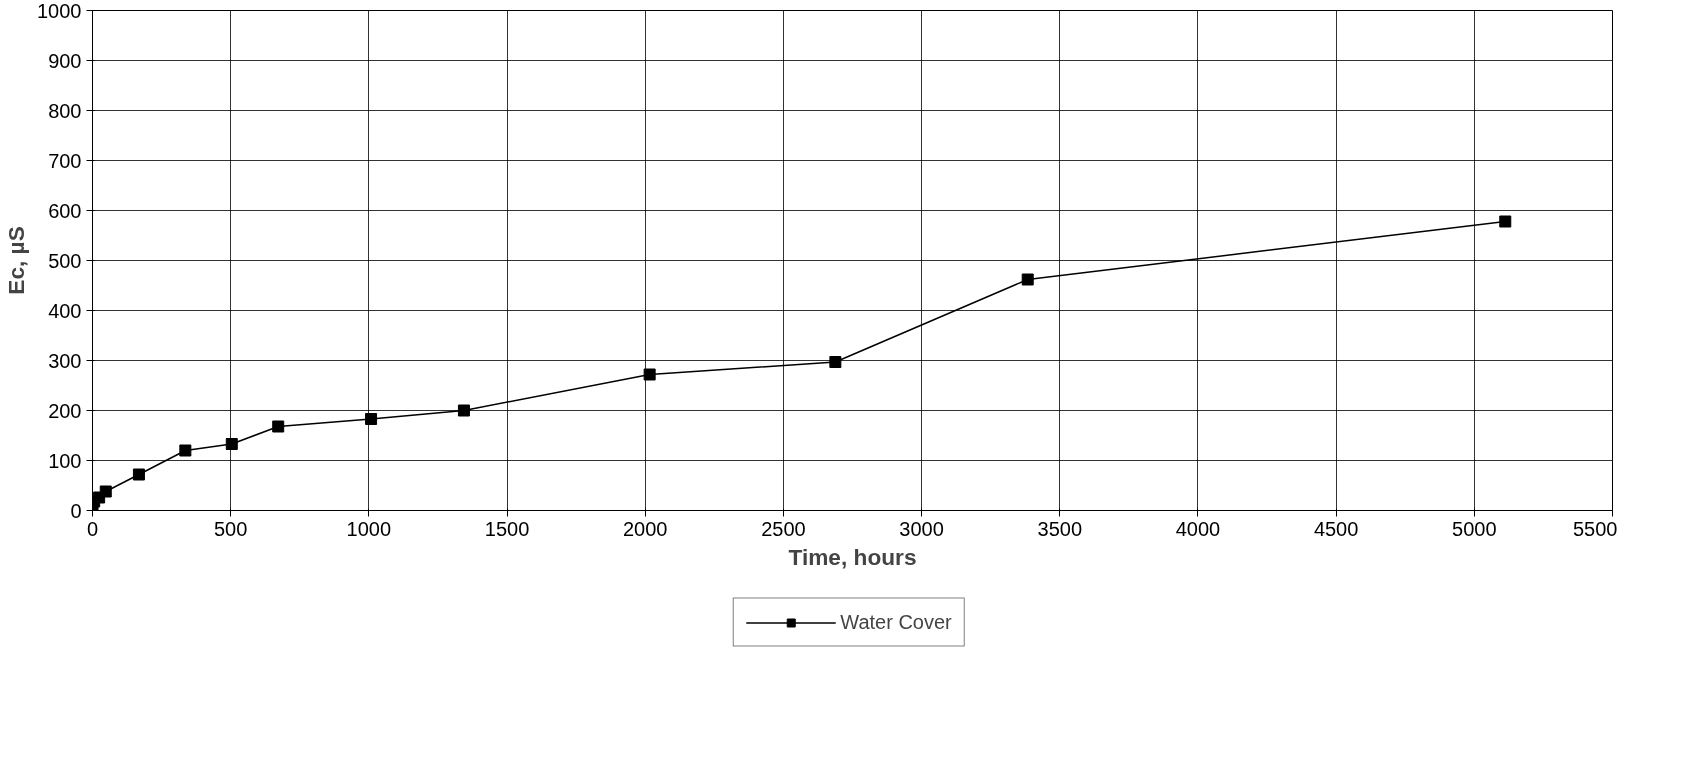 This screenshot has height=757, width=1705. Describe the element at coordinates (1474, 528) in the screenshot. I see `x-tick-label: 5000` at that location.